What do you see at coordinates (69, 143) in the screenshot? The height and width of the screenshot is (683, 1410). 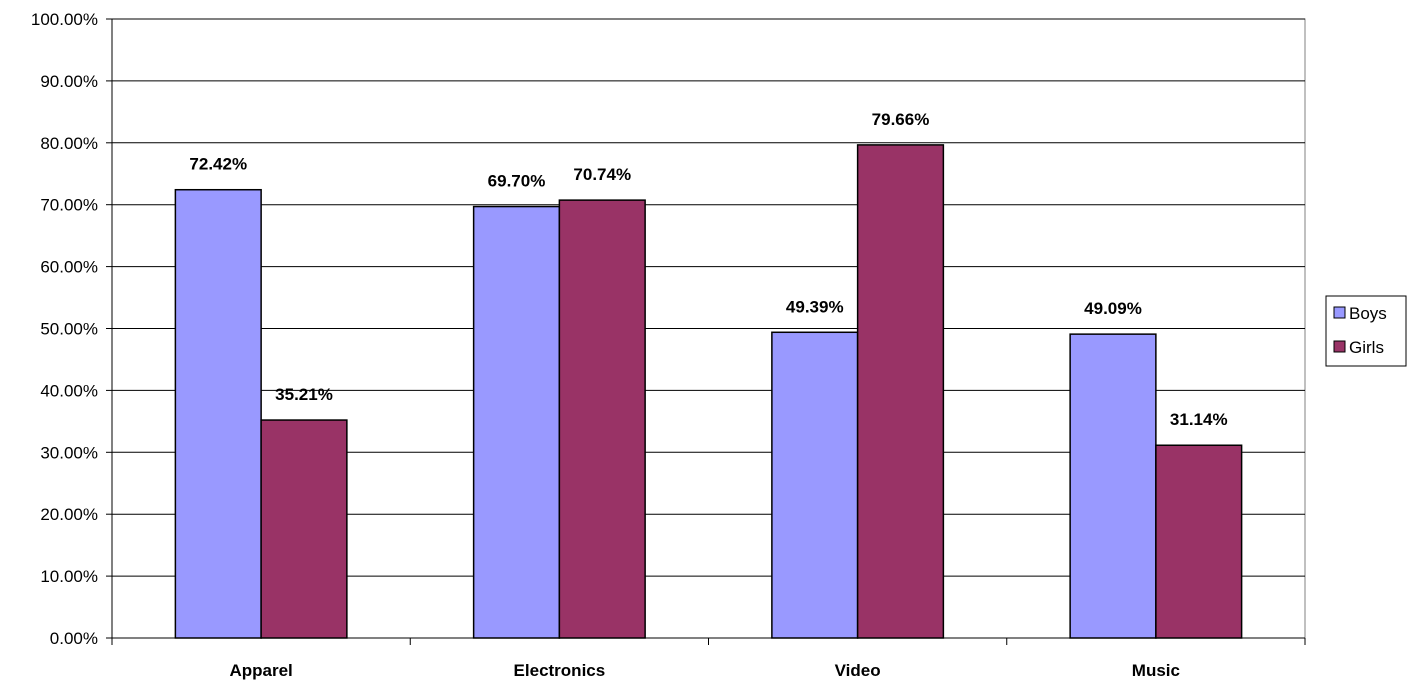 I see `y-tick-label: 80.00%` at bounding box center [69, 143].